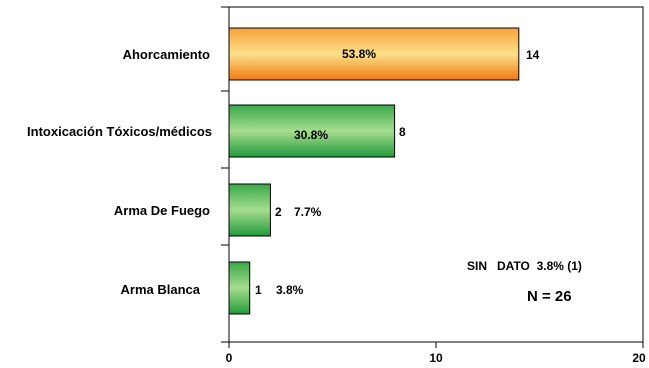 The image size is (649, 368). What do you see at coordinates (533, 55) in the screenshot?
I see `value-label-ahorcamiento: 14` at bounding box center [533, 55].